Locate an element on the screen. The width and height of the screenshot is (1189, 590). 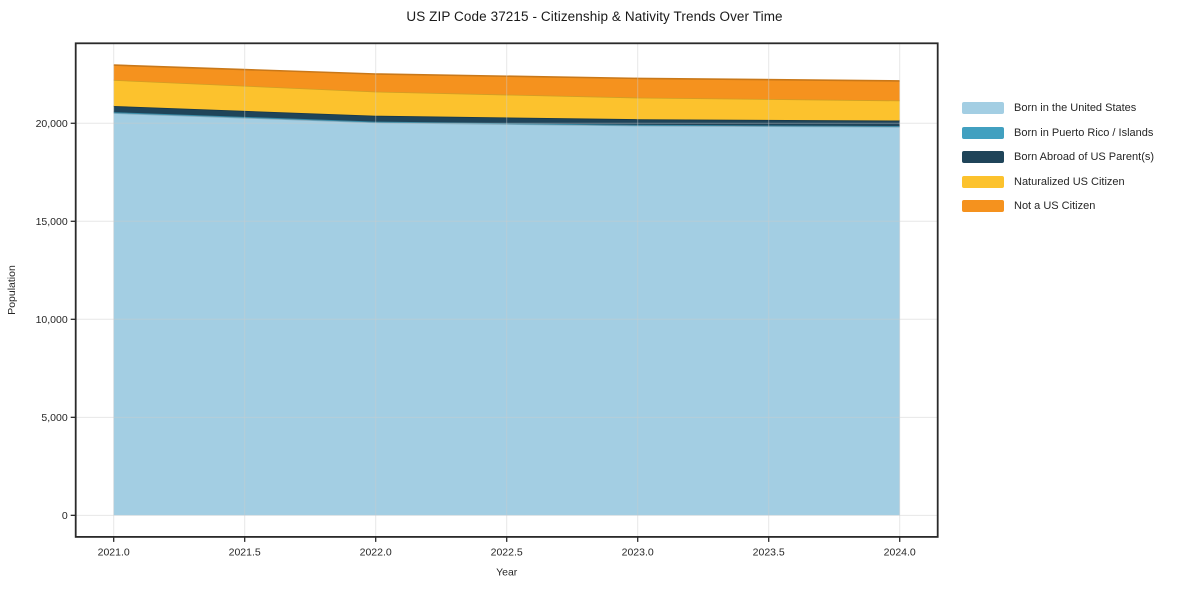
y-tick-5,000: 5,000 is located at coordinates (54, 418).